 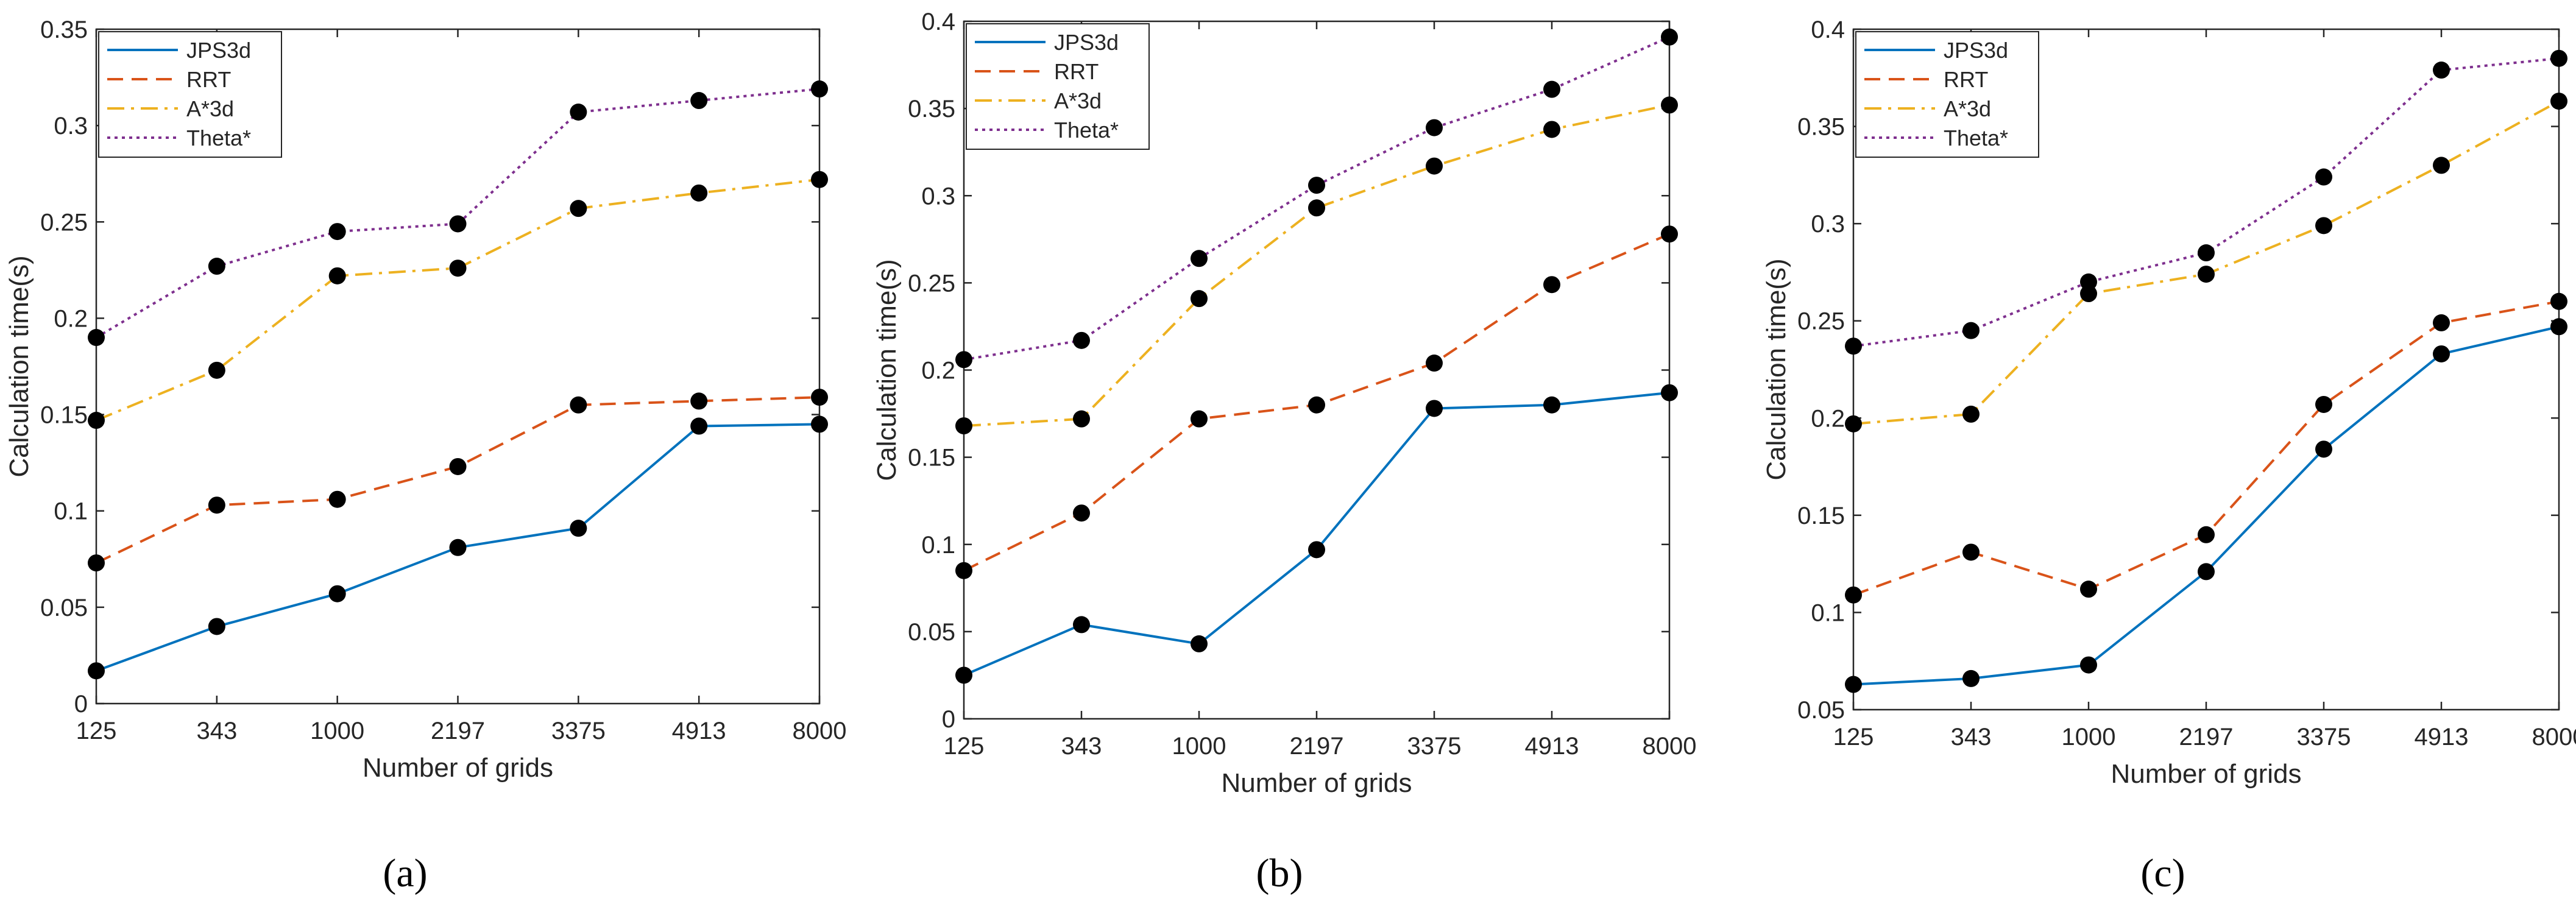 What do you see at coordinates (1086, 42) in the screenshot?
I see `legend-label: JPS3d` at bounding box center [1086, 42].